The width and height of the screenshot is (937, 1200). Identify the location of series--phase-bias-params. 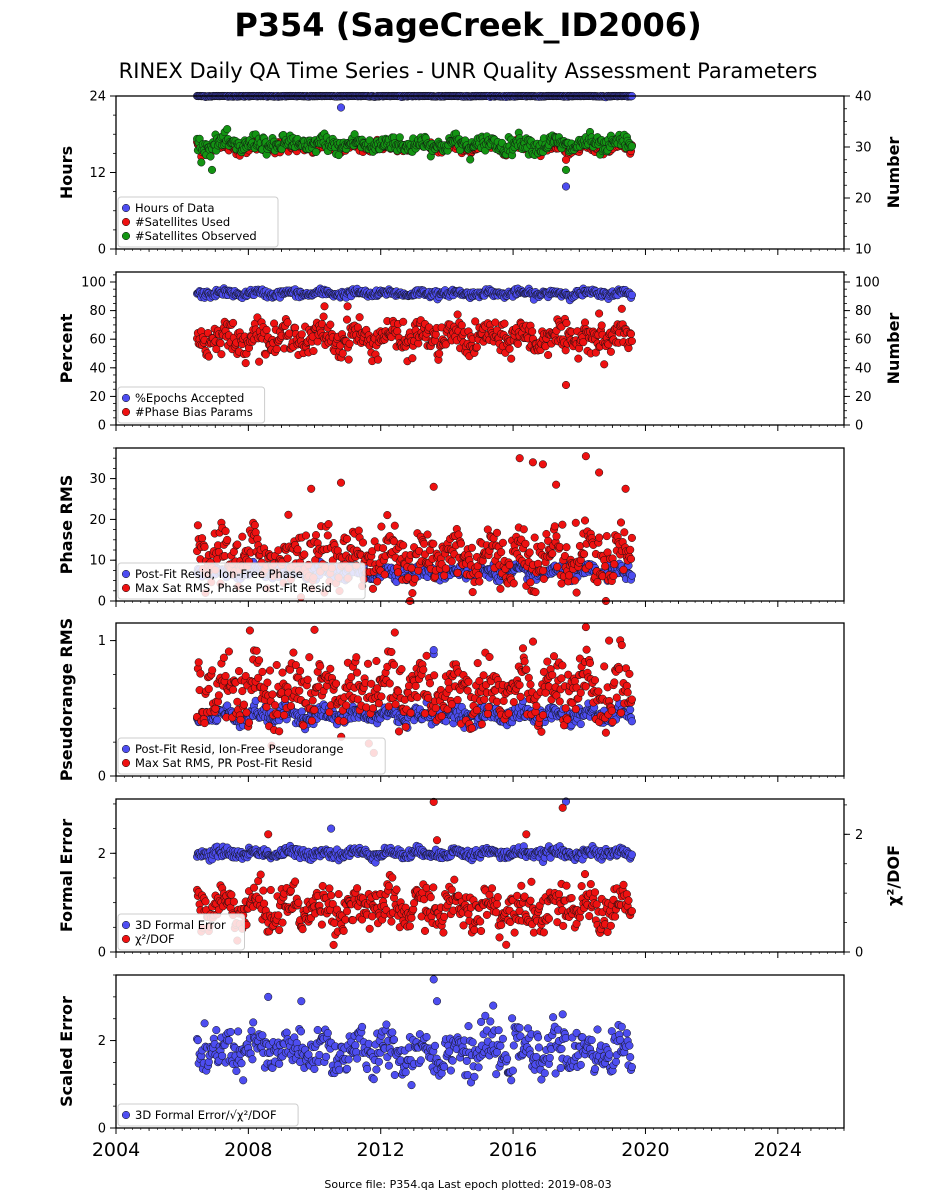
(414, 346).